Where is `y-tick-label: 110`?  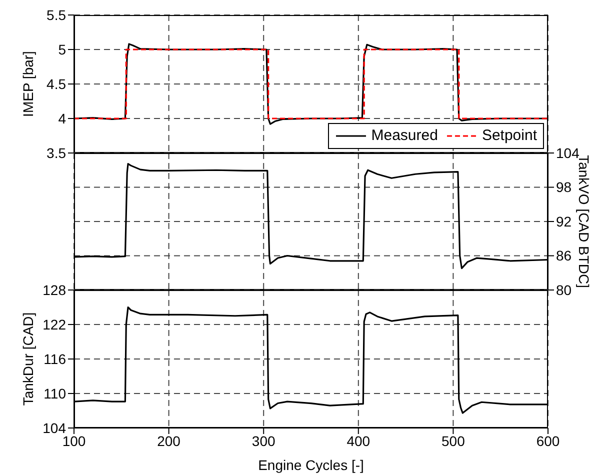
y-tick-label: 110 is located at coordinates (55, 393).